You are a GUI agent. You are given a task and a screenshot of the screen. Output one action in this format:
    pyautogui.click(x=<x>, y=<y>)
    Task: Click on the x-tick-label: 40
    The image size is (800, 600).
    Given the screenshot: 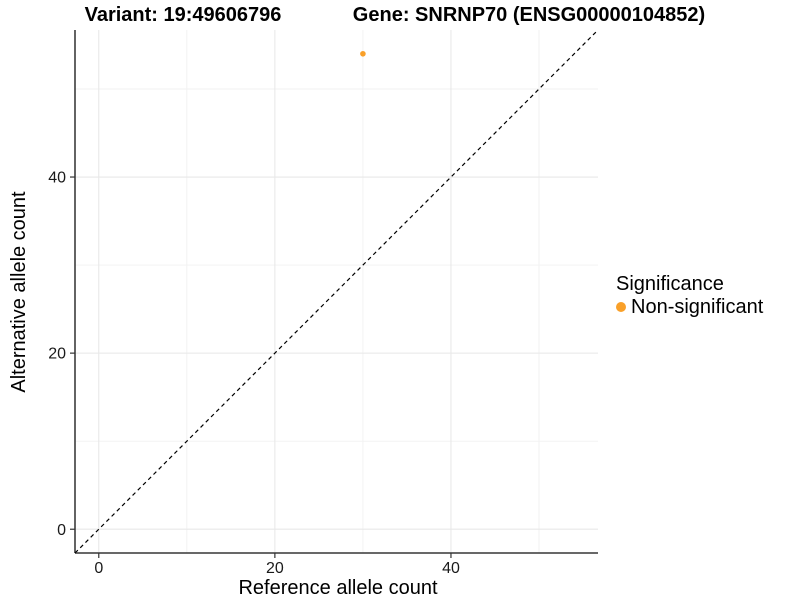 What is the action you would take?
    pyautogui.click(x=451, y=568)
    